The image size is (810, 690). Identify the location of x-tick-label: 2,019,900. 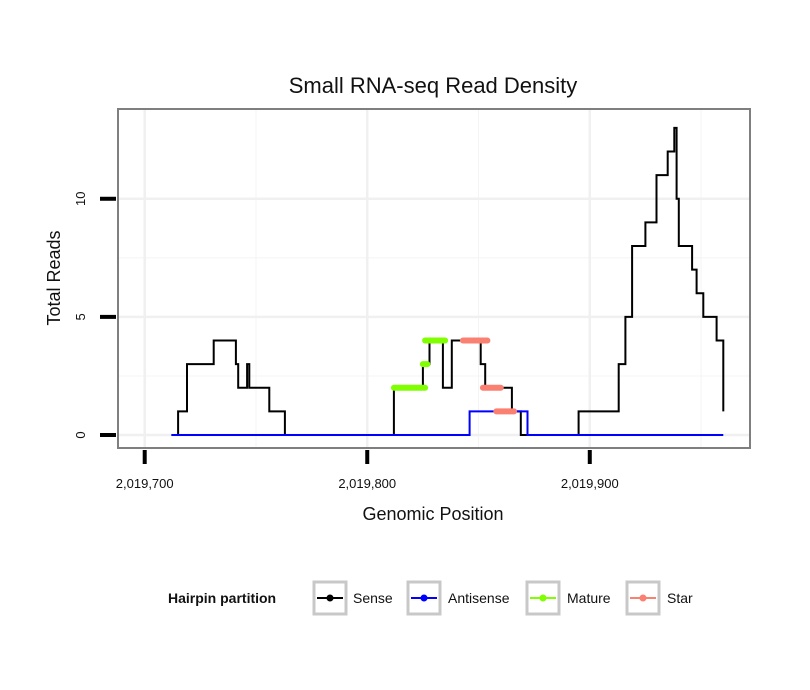
(590, 483).